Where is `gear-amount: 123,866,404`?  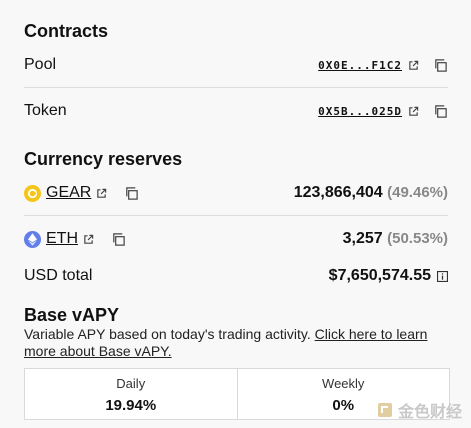 gear-amount: 123,866,404 is located at coordinates (338, 192).